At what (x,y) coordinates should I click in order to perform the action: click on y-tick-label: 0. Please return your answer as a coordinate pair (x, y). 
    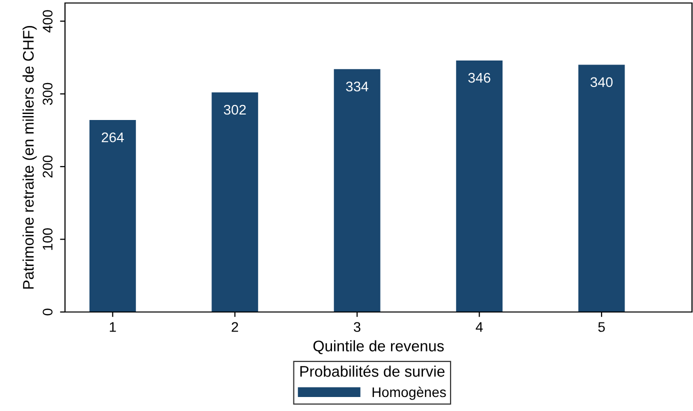
    Looking at the image, I should click on (47, 312).